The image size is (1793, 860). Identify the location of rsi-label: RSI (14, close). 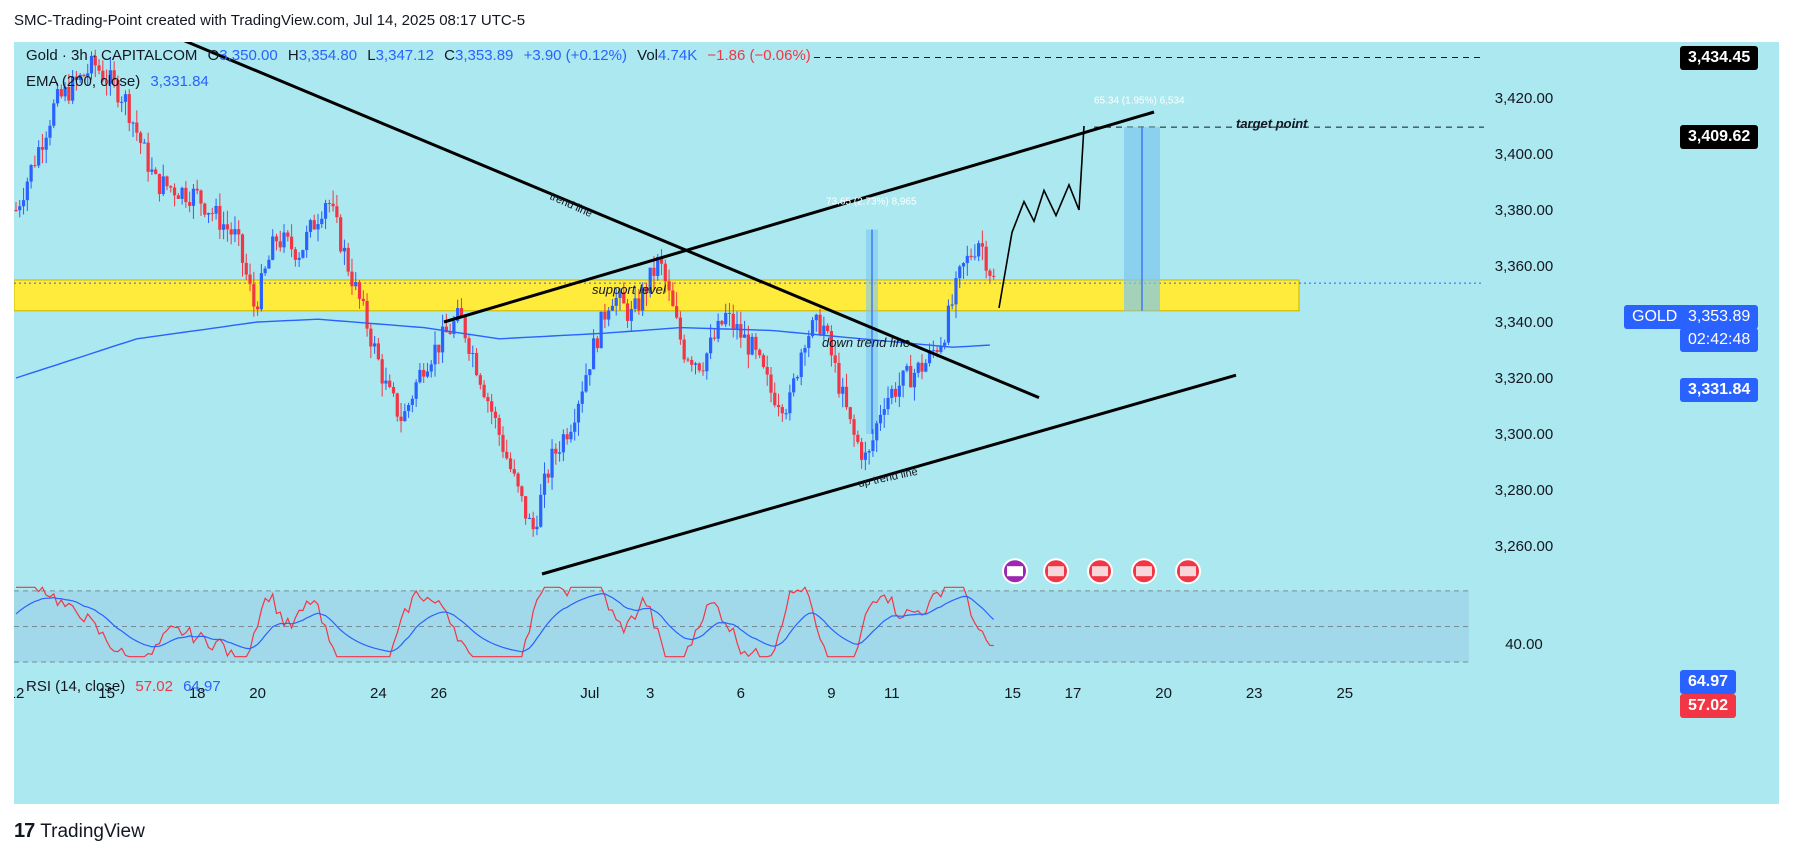
(76, 686).